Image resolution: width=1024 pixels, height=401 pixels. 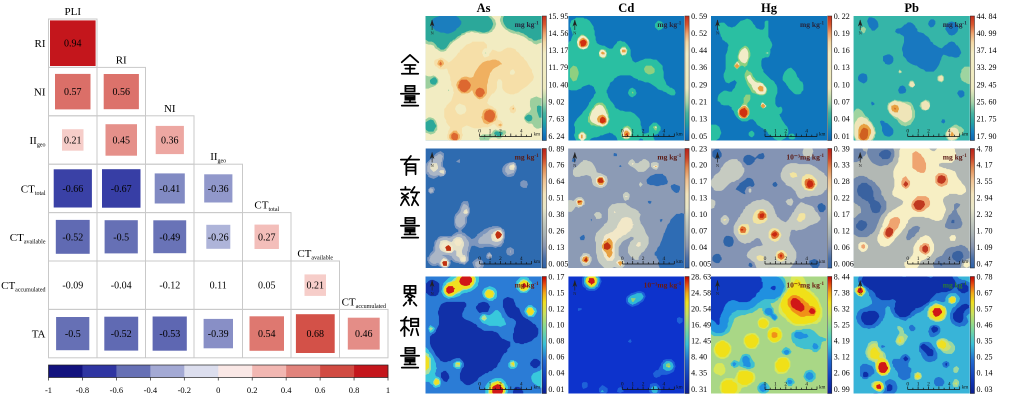 What do you see at coordinates (320, 390) in the screenshot?
I see `svg-text: 0.6` at bounding box center [320, 390].